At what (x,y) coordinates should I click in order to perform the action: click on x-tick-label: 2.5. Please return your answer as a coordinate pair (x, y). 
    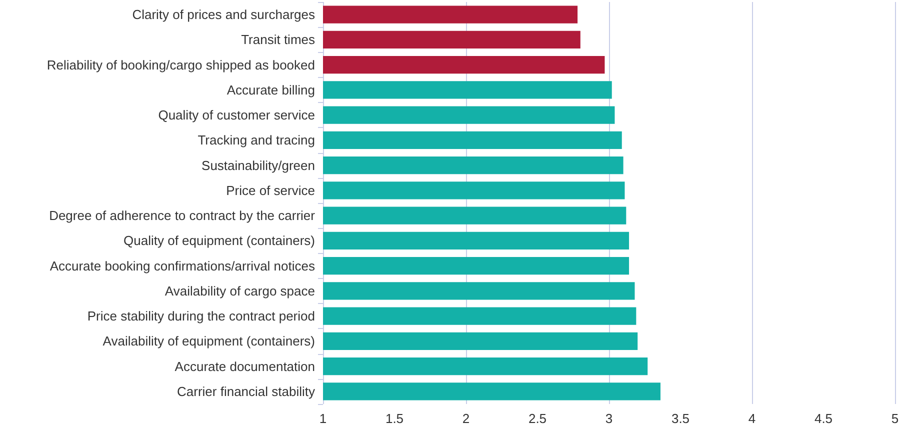
    Looking at the image, I should click on (537, 418).